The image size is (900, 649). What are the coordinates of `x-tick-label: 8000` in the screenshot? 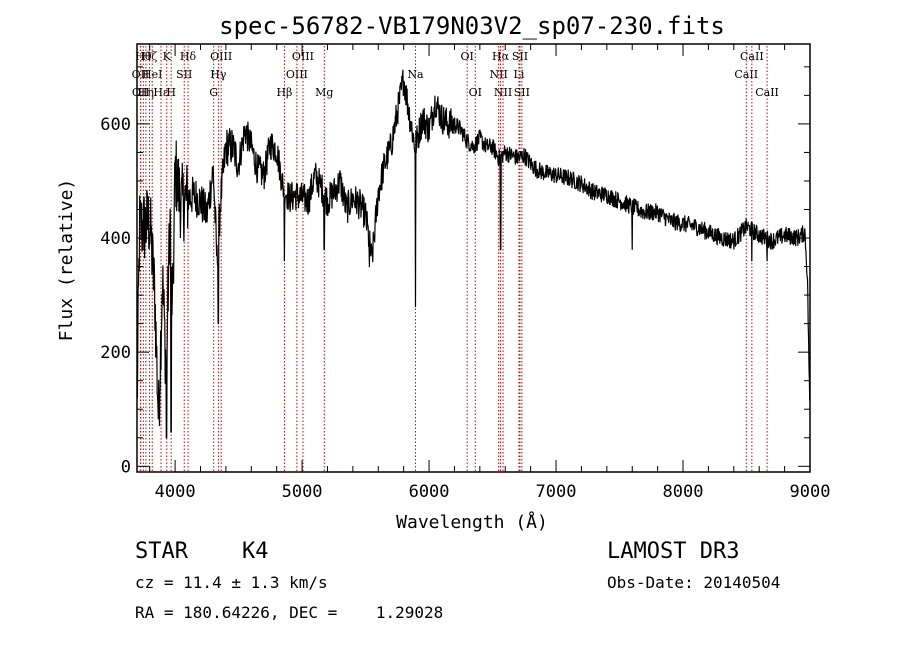 It's located at (683, 492).